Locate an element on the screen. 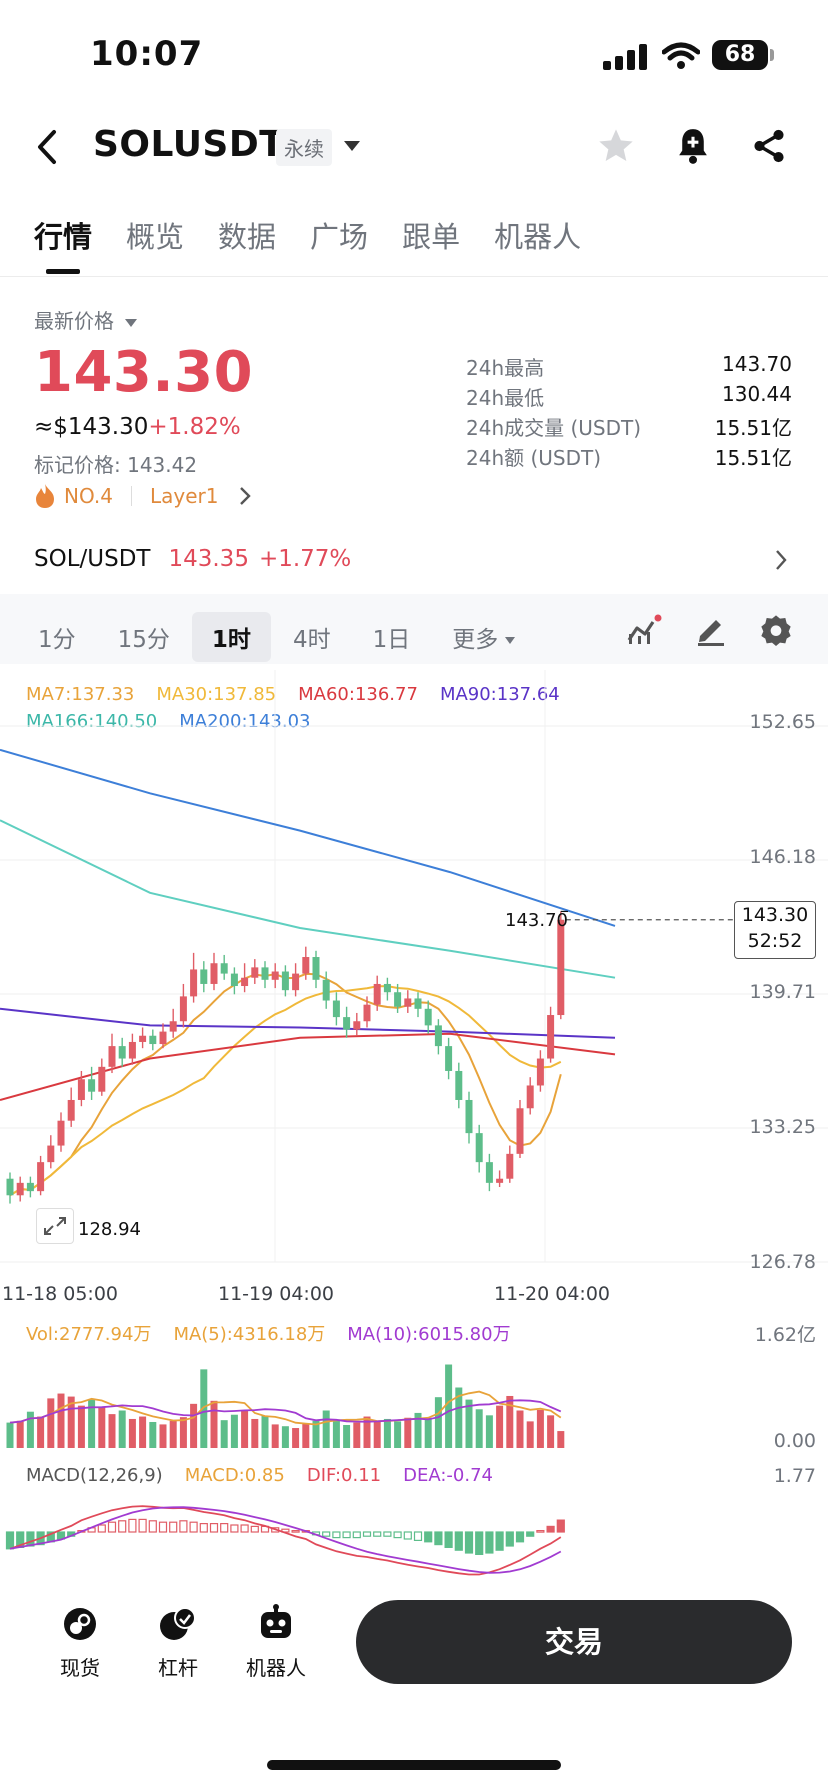  expand-chart-button is located at coordinates (55, 1226).